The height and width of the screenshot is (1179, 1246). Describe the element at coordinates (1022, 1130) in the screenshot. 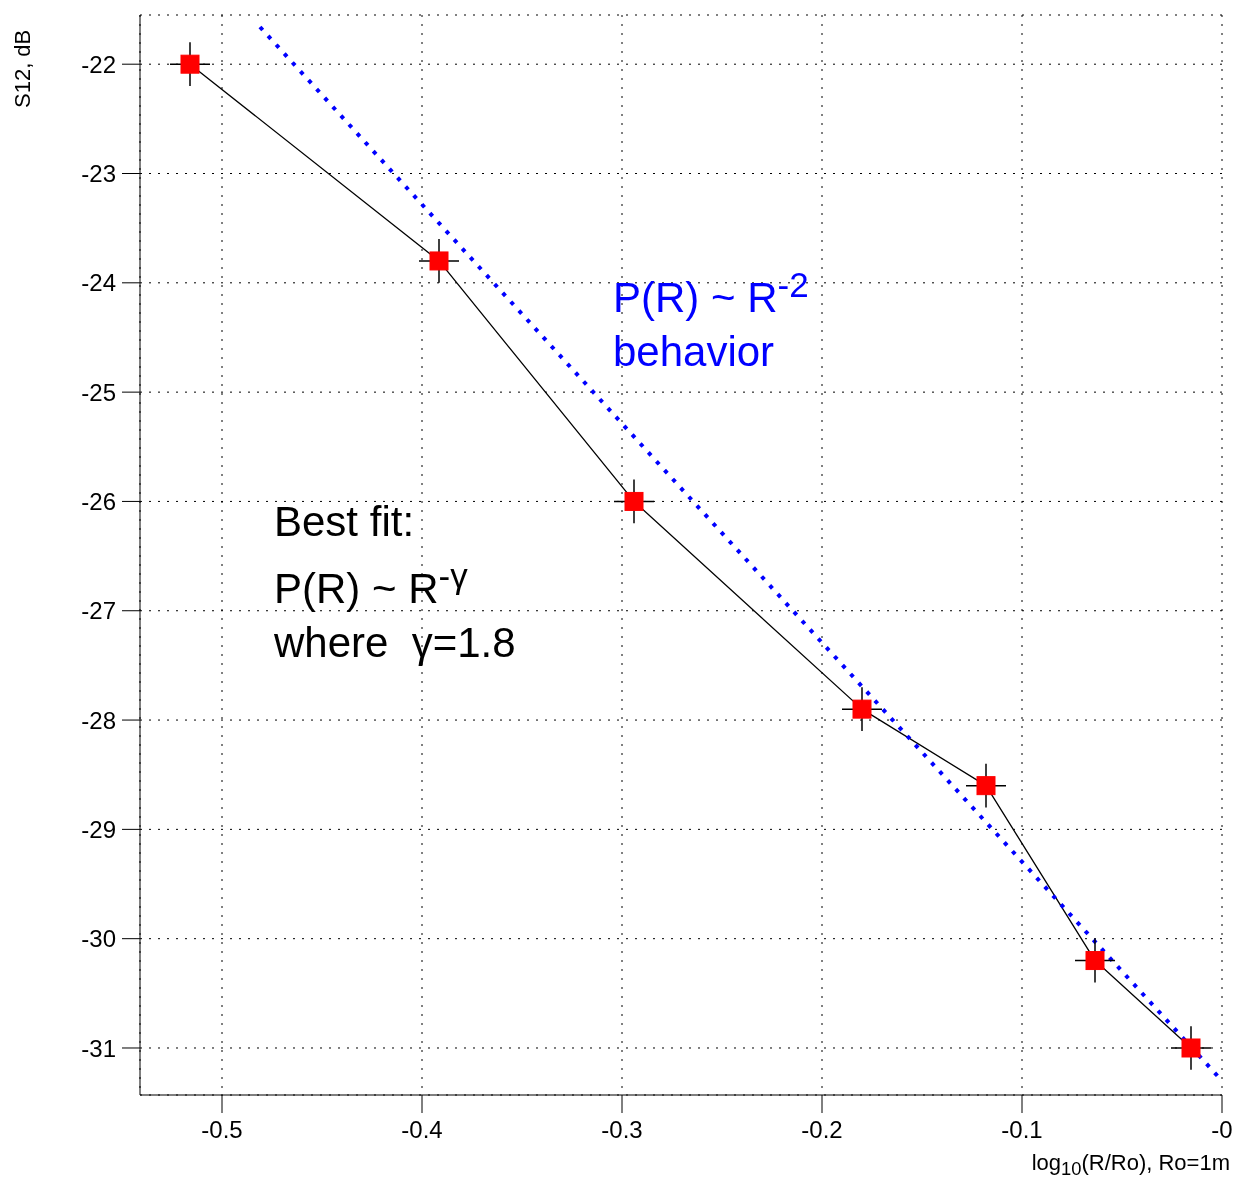

I see `x-tick-label: -0.1` at that location.